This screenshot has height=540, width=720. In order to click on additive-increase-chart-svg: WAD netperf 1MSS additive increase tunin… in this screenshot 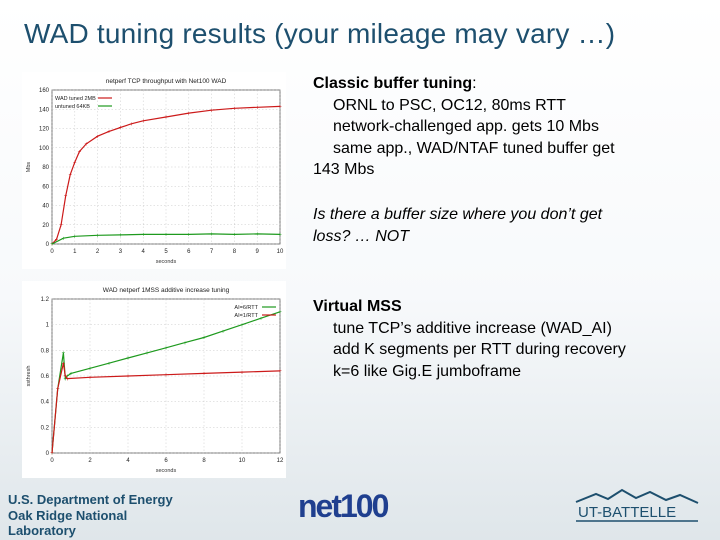, I will do `click(155, 380)`.